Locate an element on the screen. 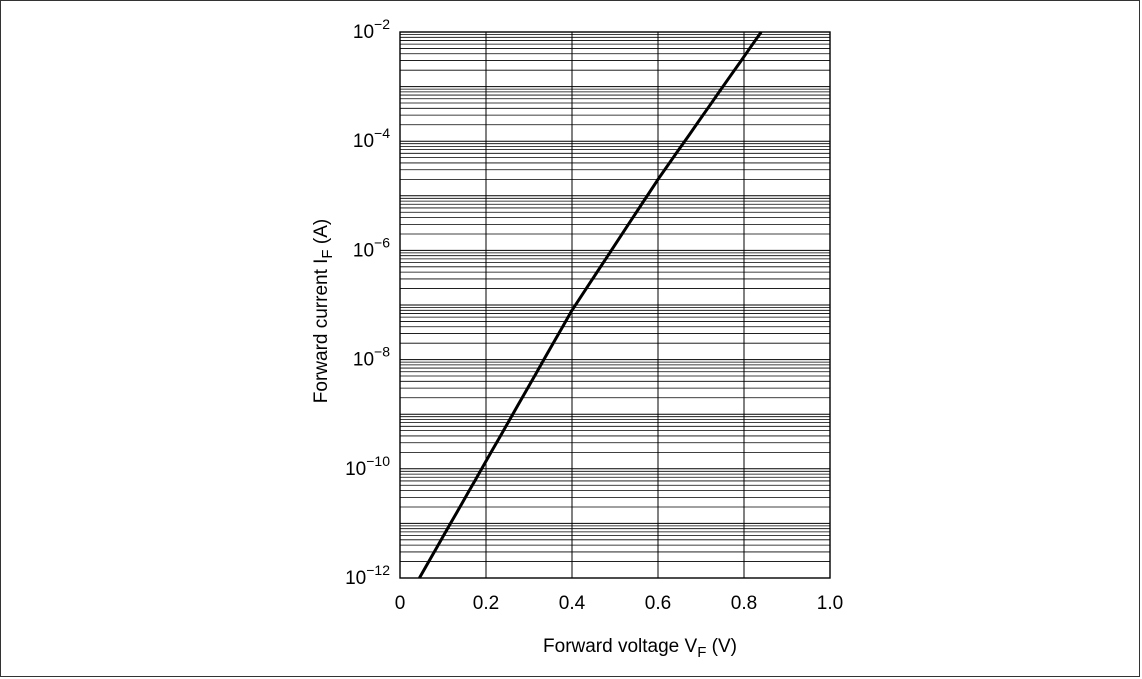 The image size is (1142, 679). x-tick-label: 0.4 is located at coordinates (572, 603).